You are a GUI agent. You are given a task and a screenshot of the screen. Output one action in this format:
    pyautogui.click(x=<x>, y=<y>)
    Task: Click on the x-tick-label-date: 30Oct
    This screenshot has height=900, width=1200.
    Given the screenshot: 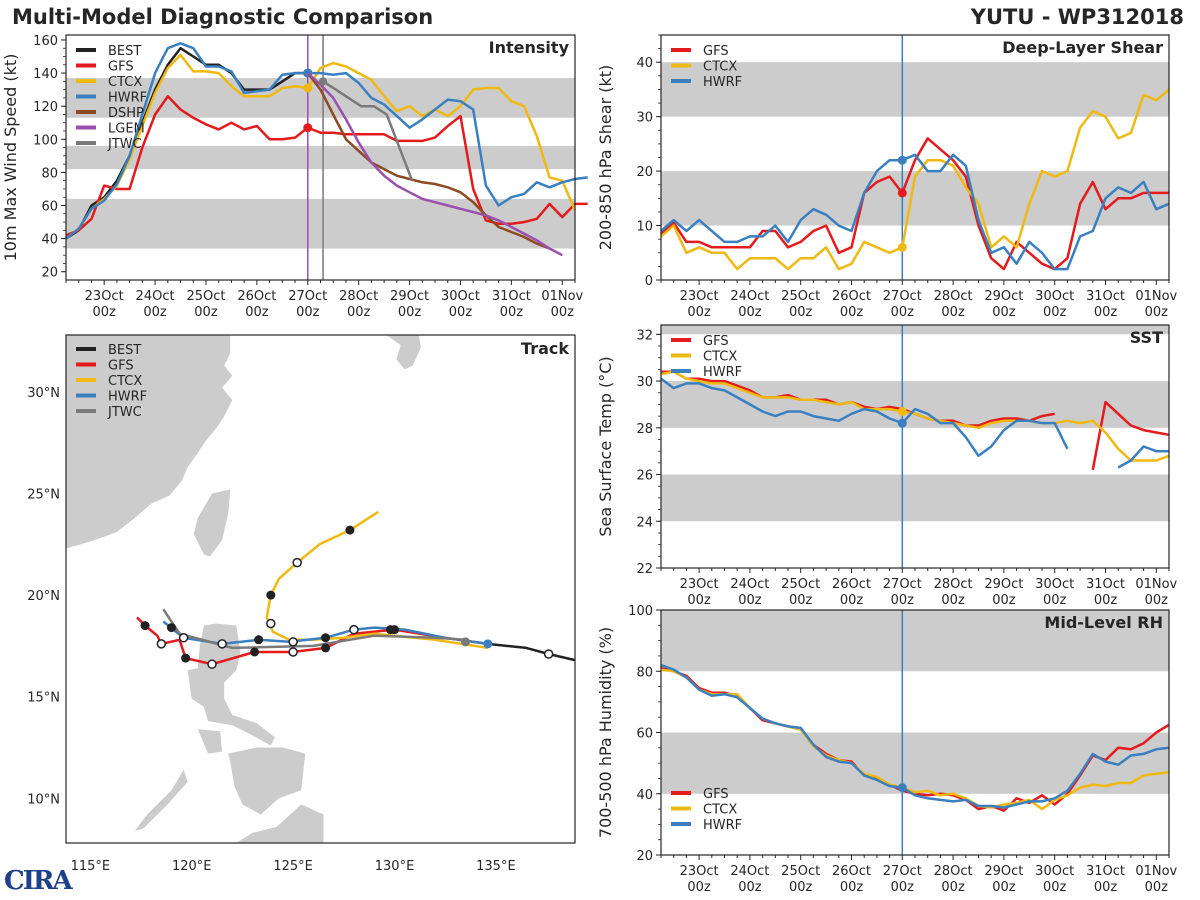 What is the action you would take?
    pyautogui.click(x=1054, y=584)
    